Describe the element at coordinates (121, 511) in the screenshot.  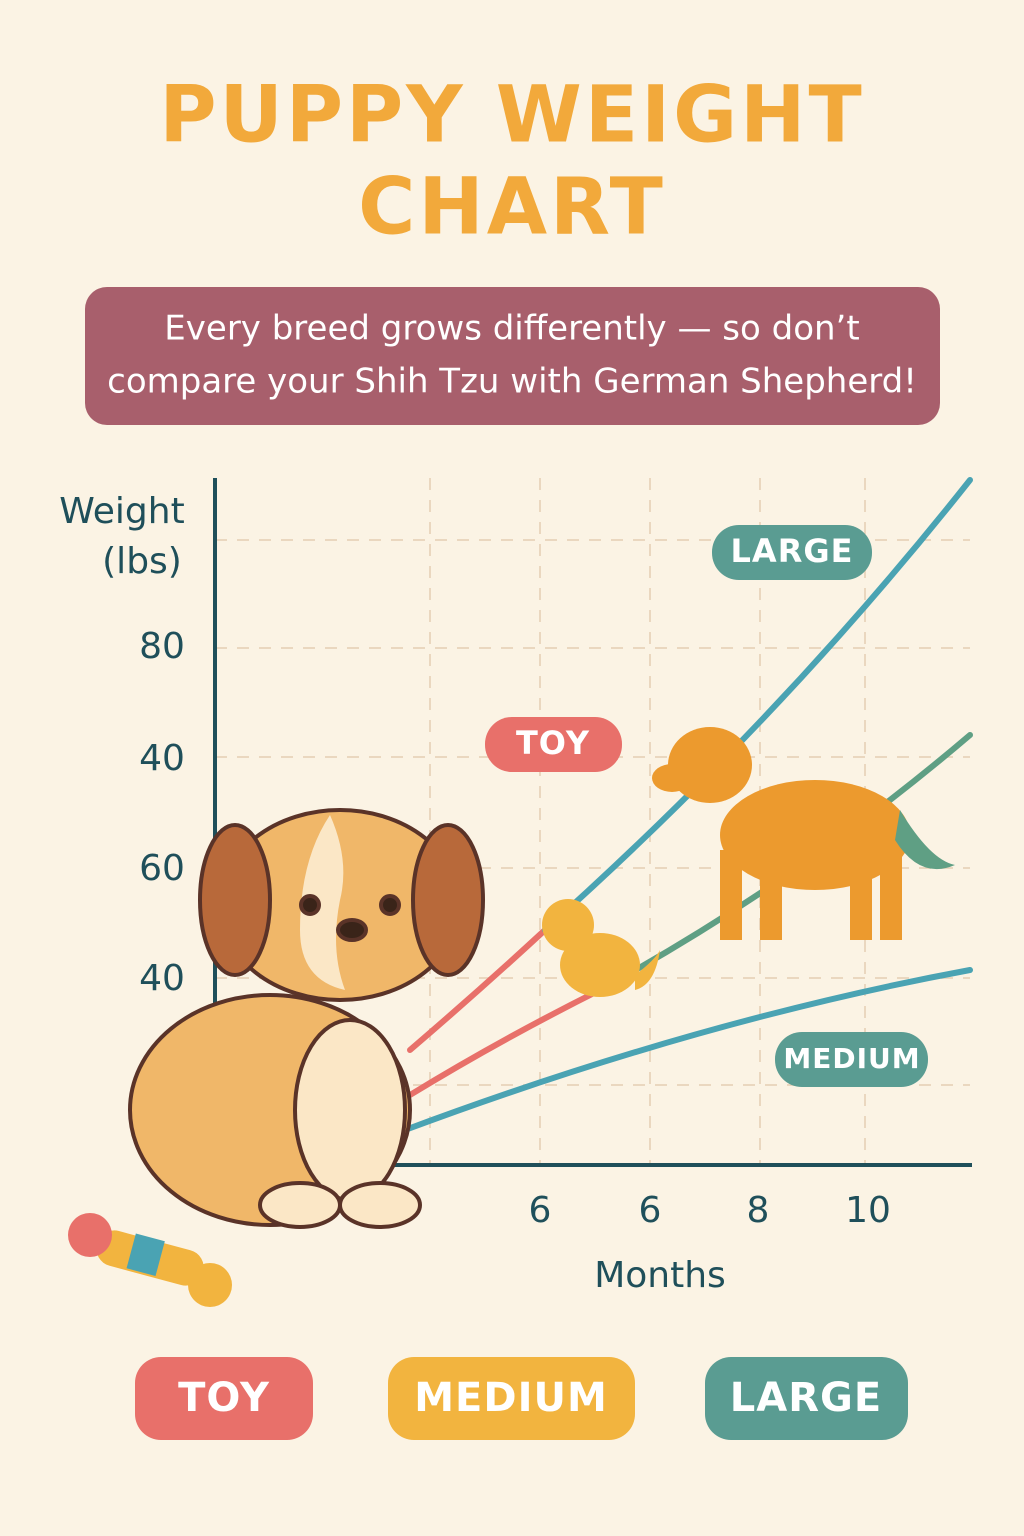
I see `y-axis-label: Weight` at that location.